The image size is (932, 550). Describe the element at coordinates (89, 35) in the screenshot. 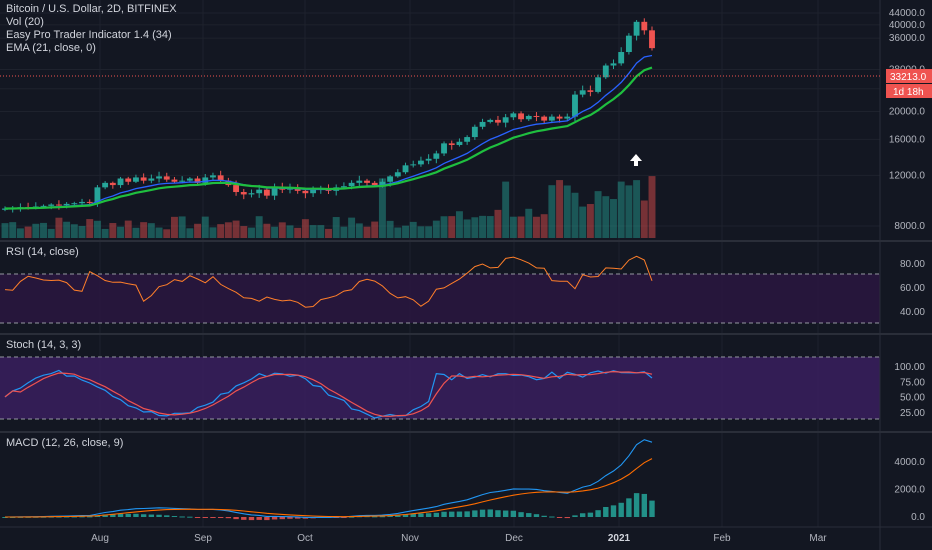

I see `indicator-legend: Easy Pro Trader Indicator 1.4 (34)` at that location.